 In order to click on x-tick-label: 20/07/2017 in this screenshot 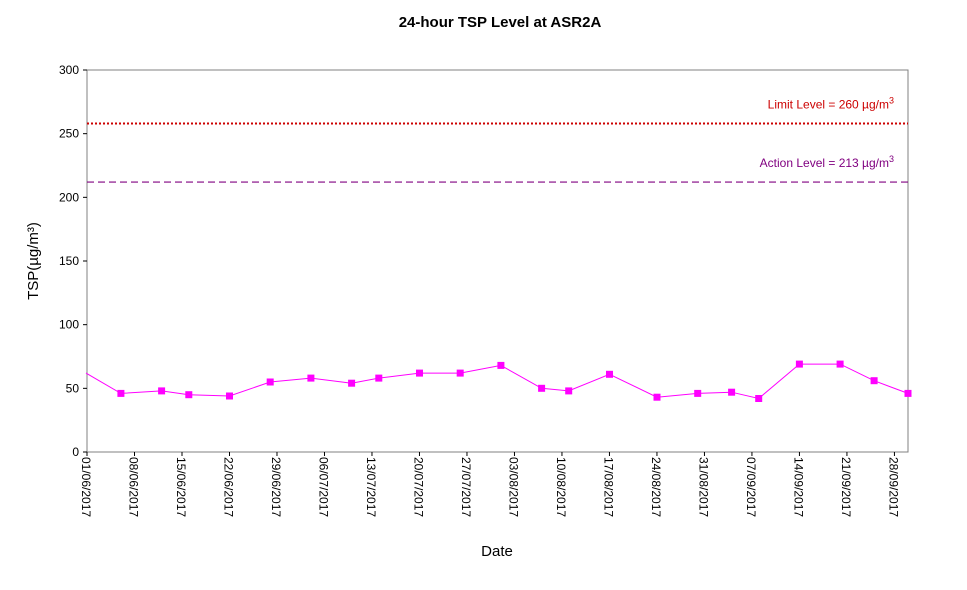, I will do `click(418, 487)`.